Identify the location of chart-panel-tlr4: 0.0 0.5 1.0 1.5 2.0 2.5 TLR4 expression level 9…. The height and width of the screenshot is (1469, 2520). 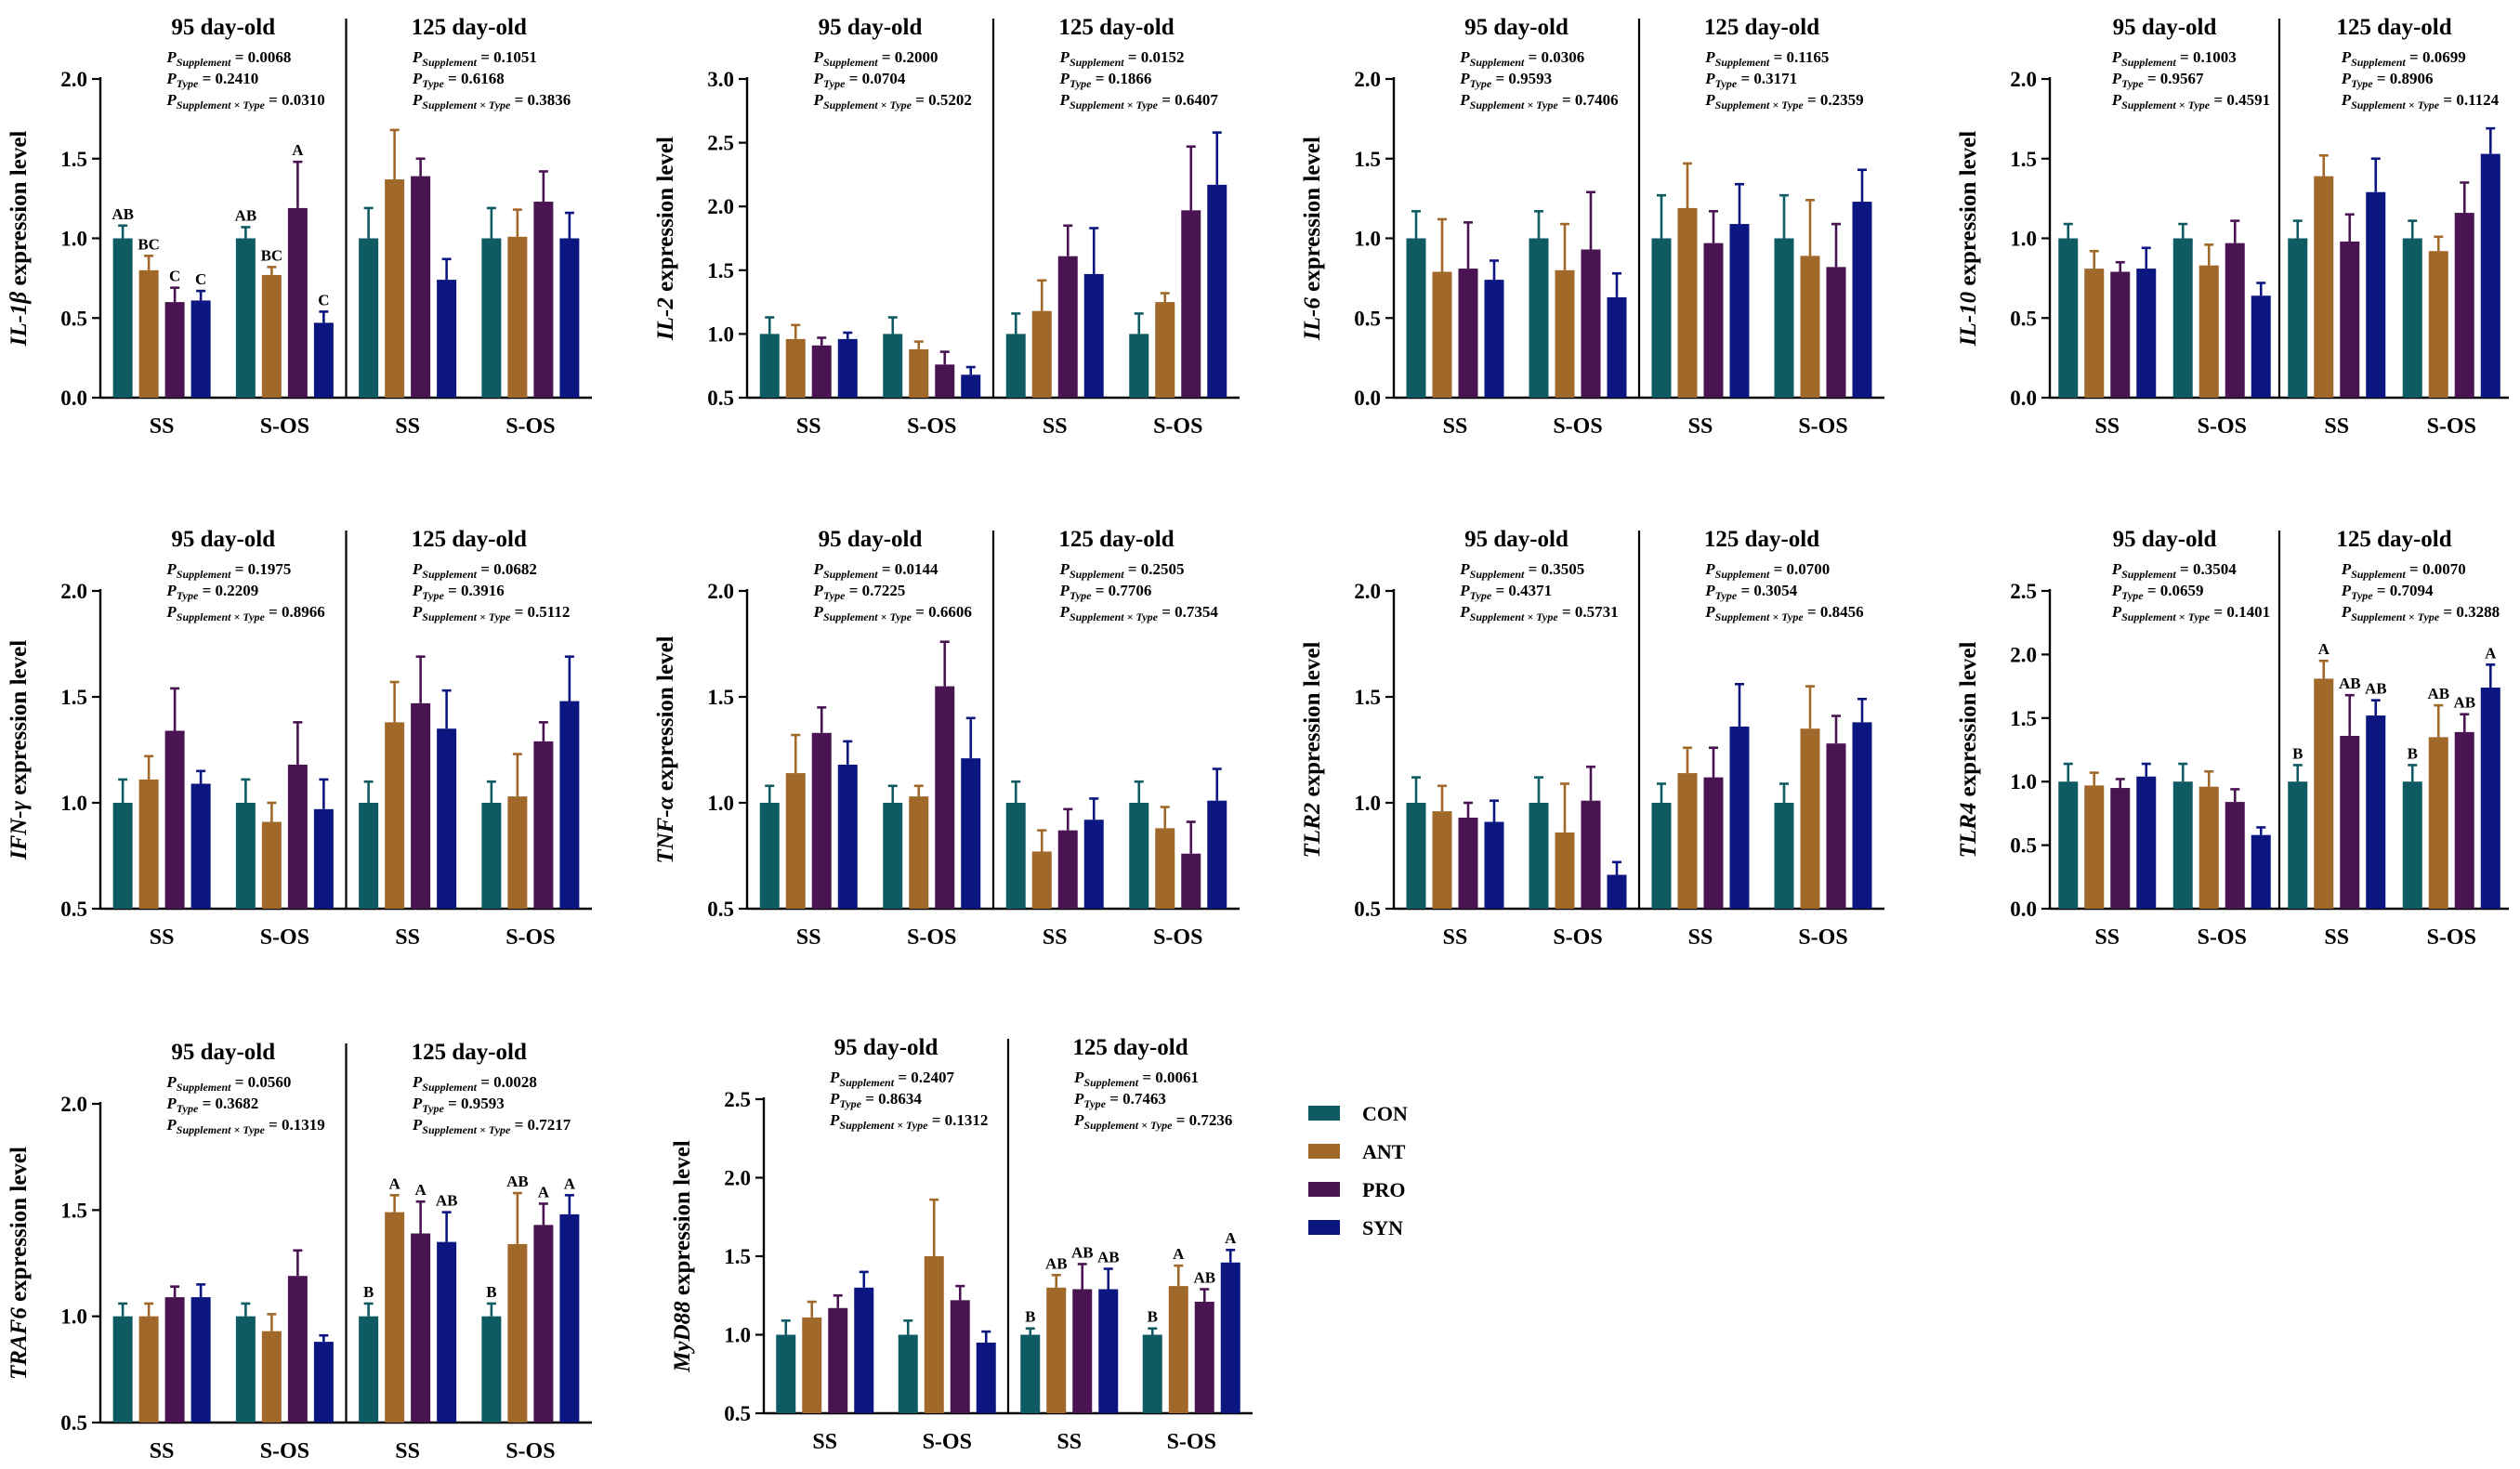
(2232, 738).